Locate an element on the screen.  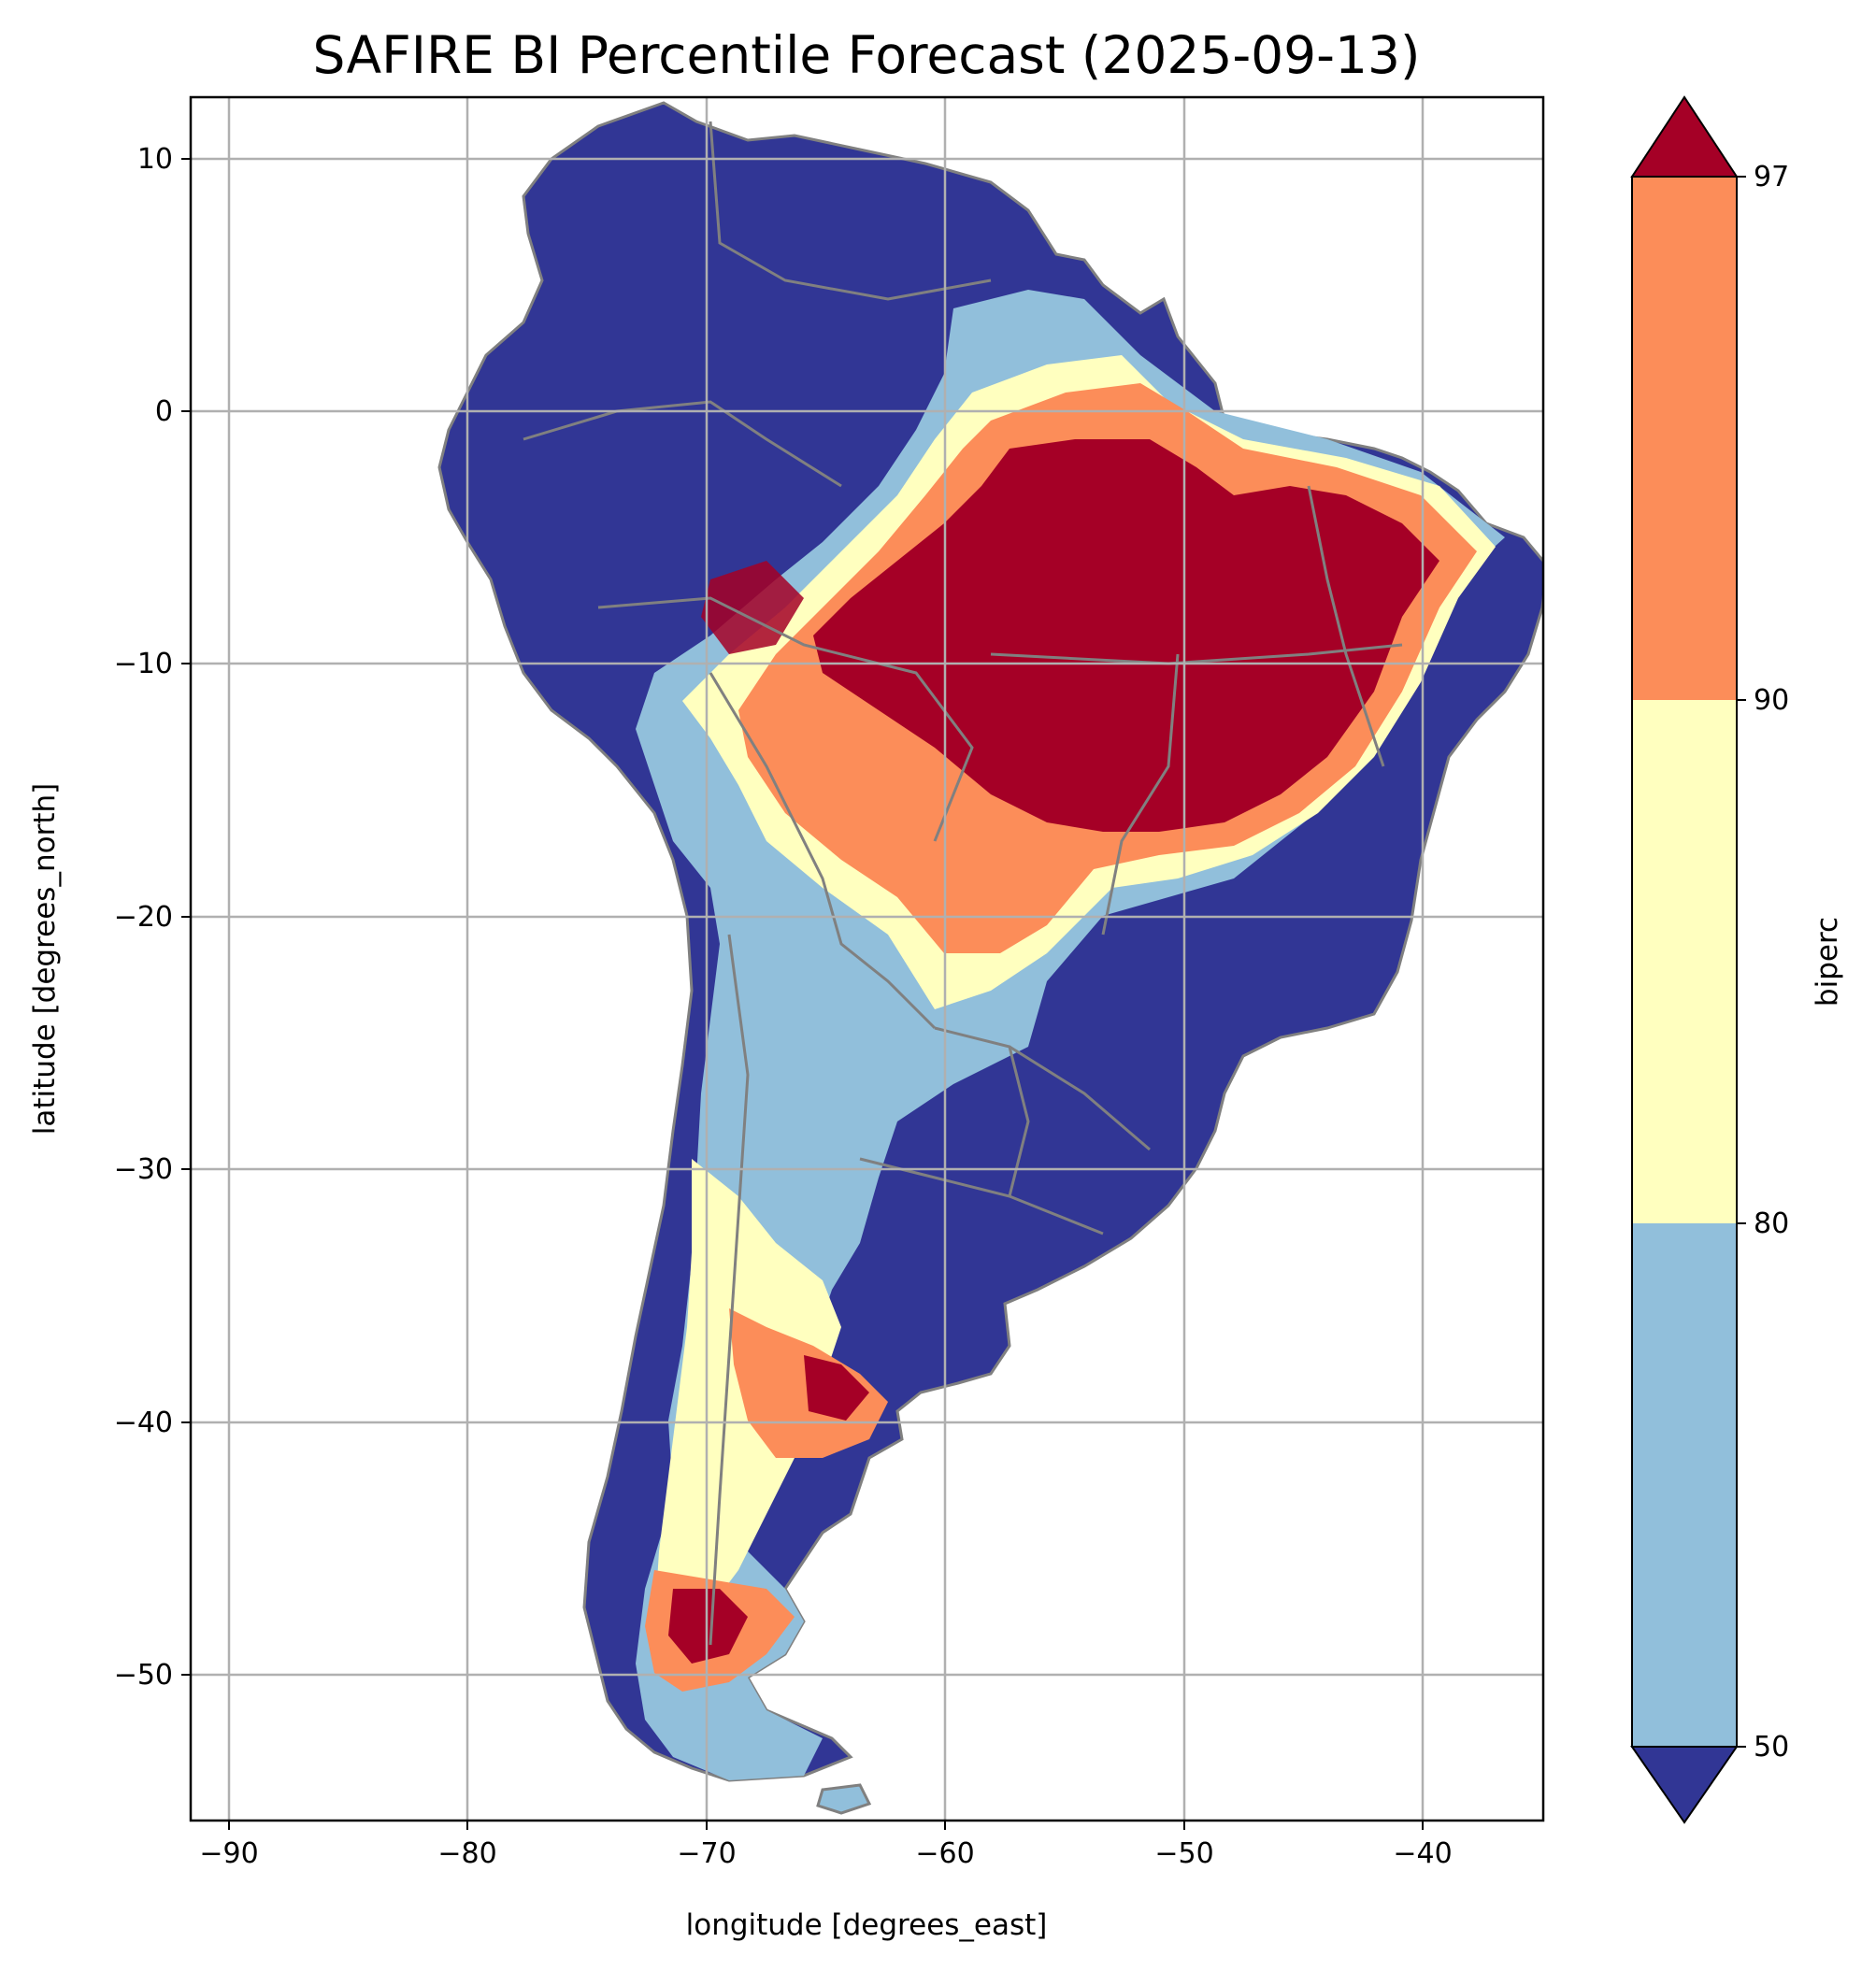
colorbar-extend-min is located at coordinates (1685, 1785).